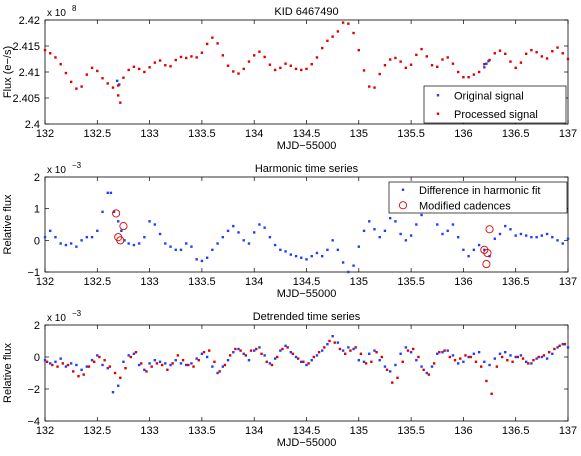 Image resolution: width=581 pixels, height=456 pixels. Describe the element at coordinates (463, 282) in the screenshot. I see `x-tick-label: 136` at that location.